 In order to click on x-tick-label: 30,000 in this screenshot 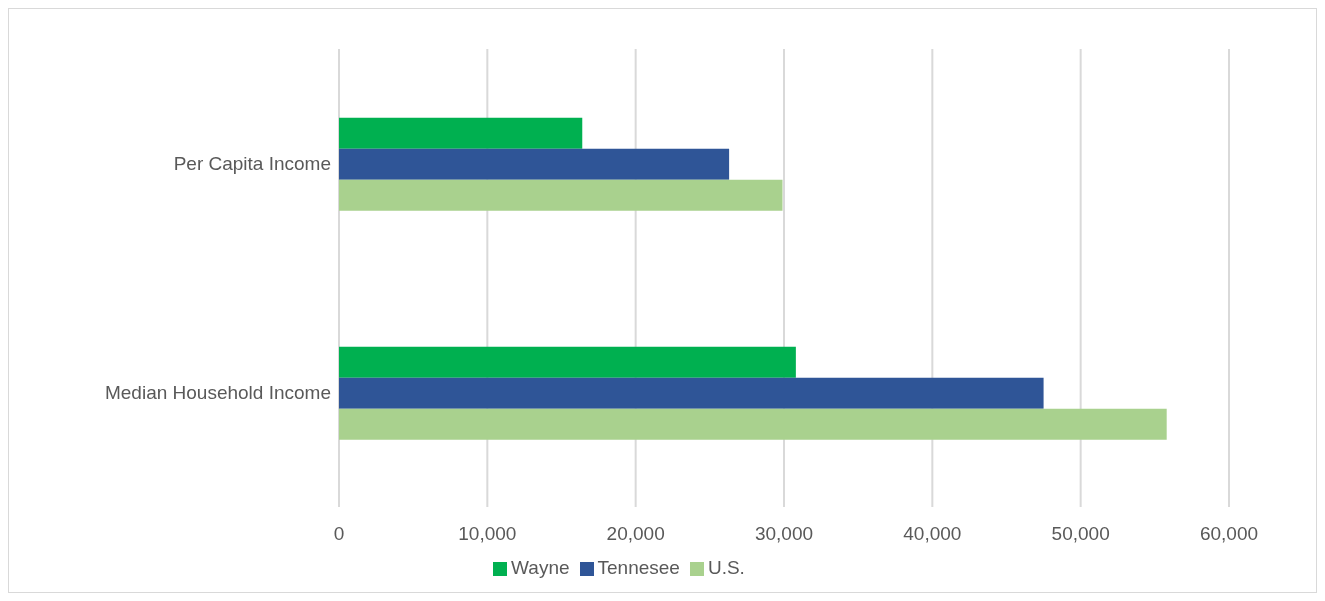, I will do `click(784, 534)`.